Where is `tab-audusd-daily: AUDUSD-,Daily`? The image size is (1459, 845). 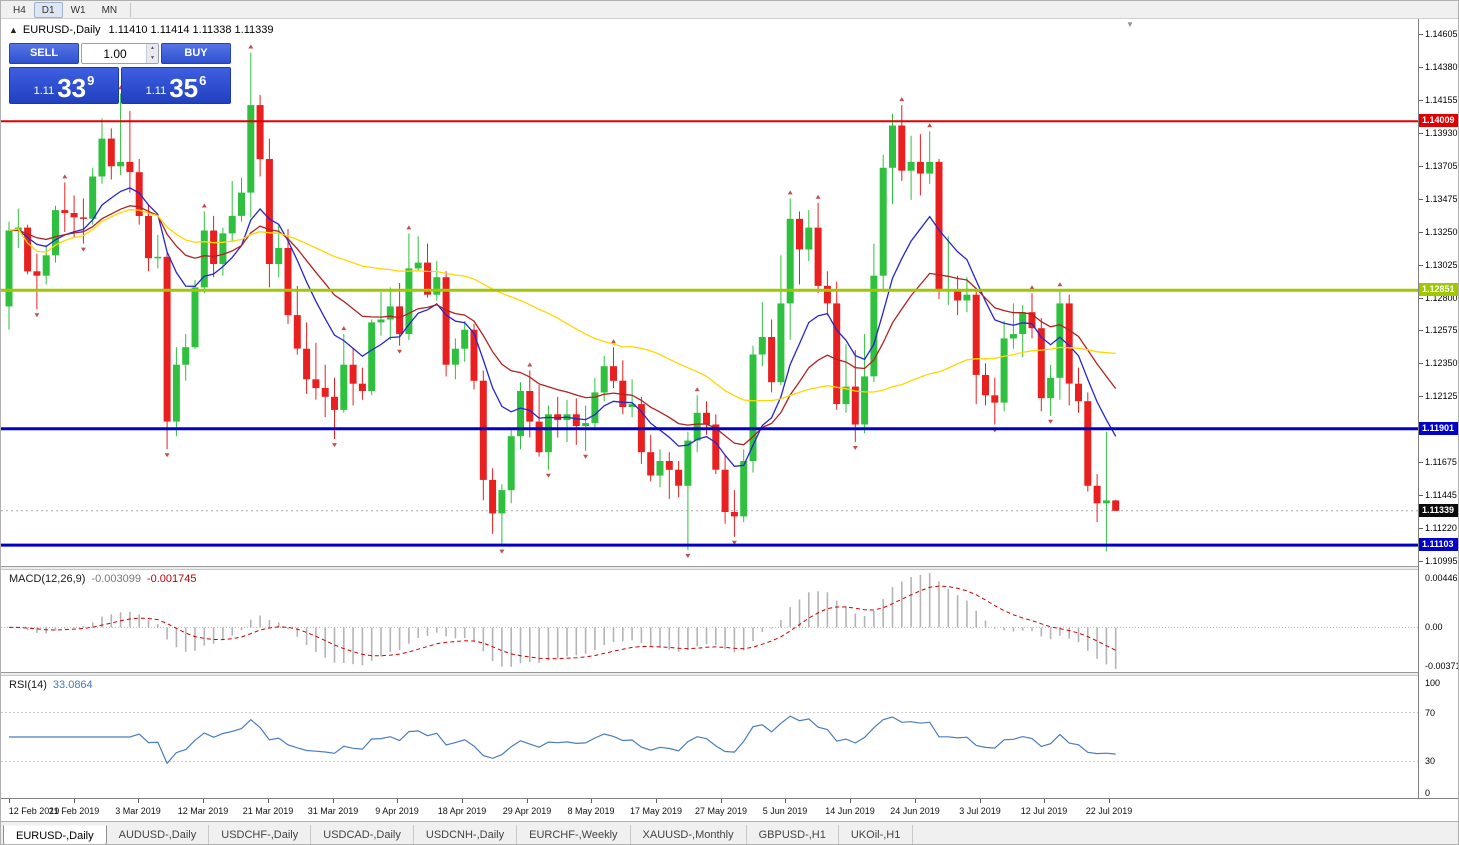 tab-audusd-daily: AUDUSD-,Daily is located at coordinates (158, 834).